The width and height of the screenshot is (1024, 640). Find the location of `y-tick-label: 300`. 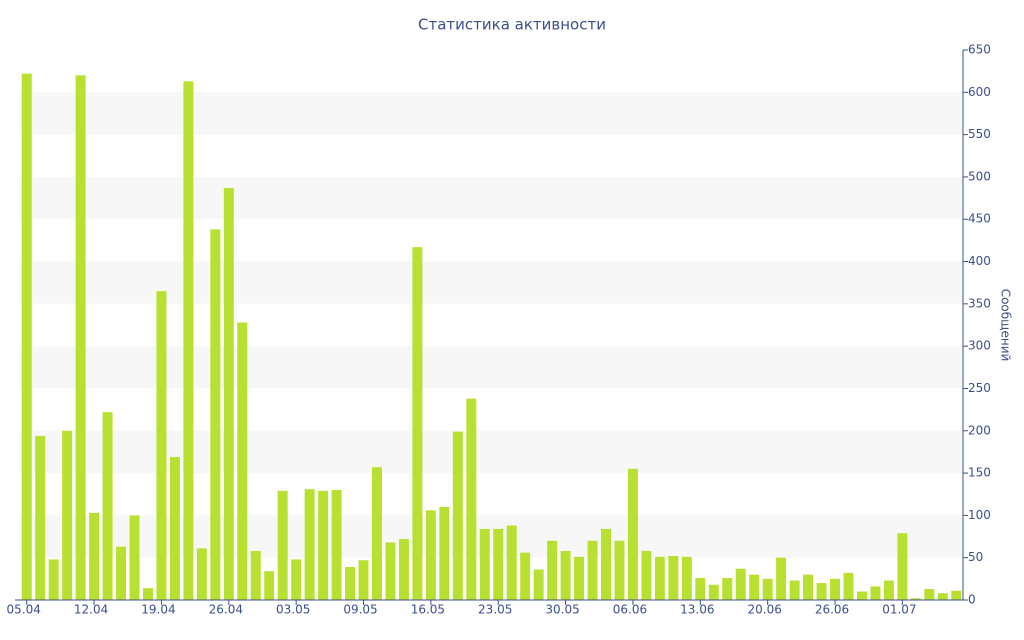

y-tick-label: 300 is located at coordinates (979, 346).